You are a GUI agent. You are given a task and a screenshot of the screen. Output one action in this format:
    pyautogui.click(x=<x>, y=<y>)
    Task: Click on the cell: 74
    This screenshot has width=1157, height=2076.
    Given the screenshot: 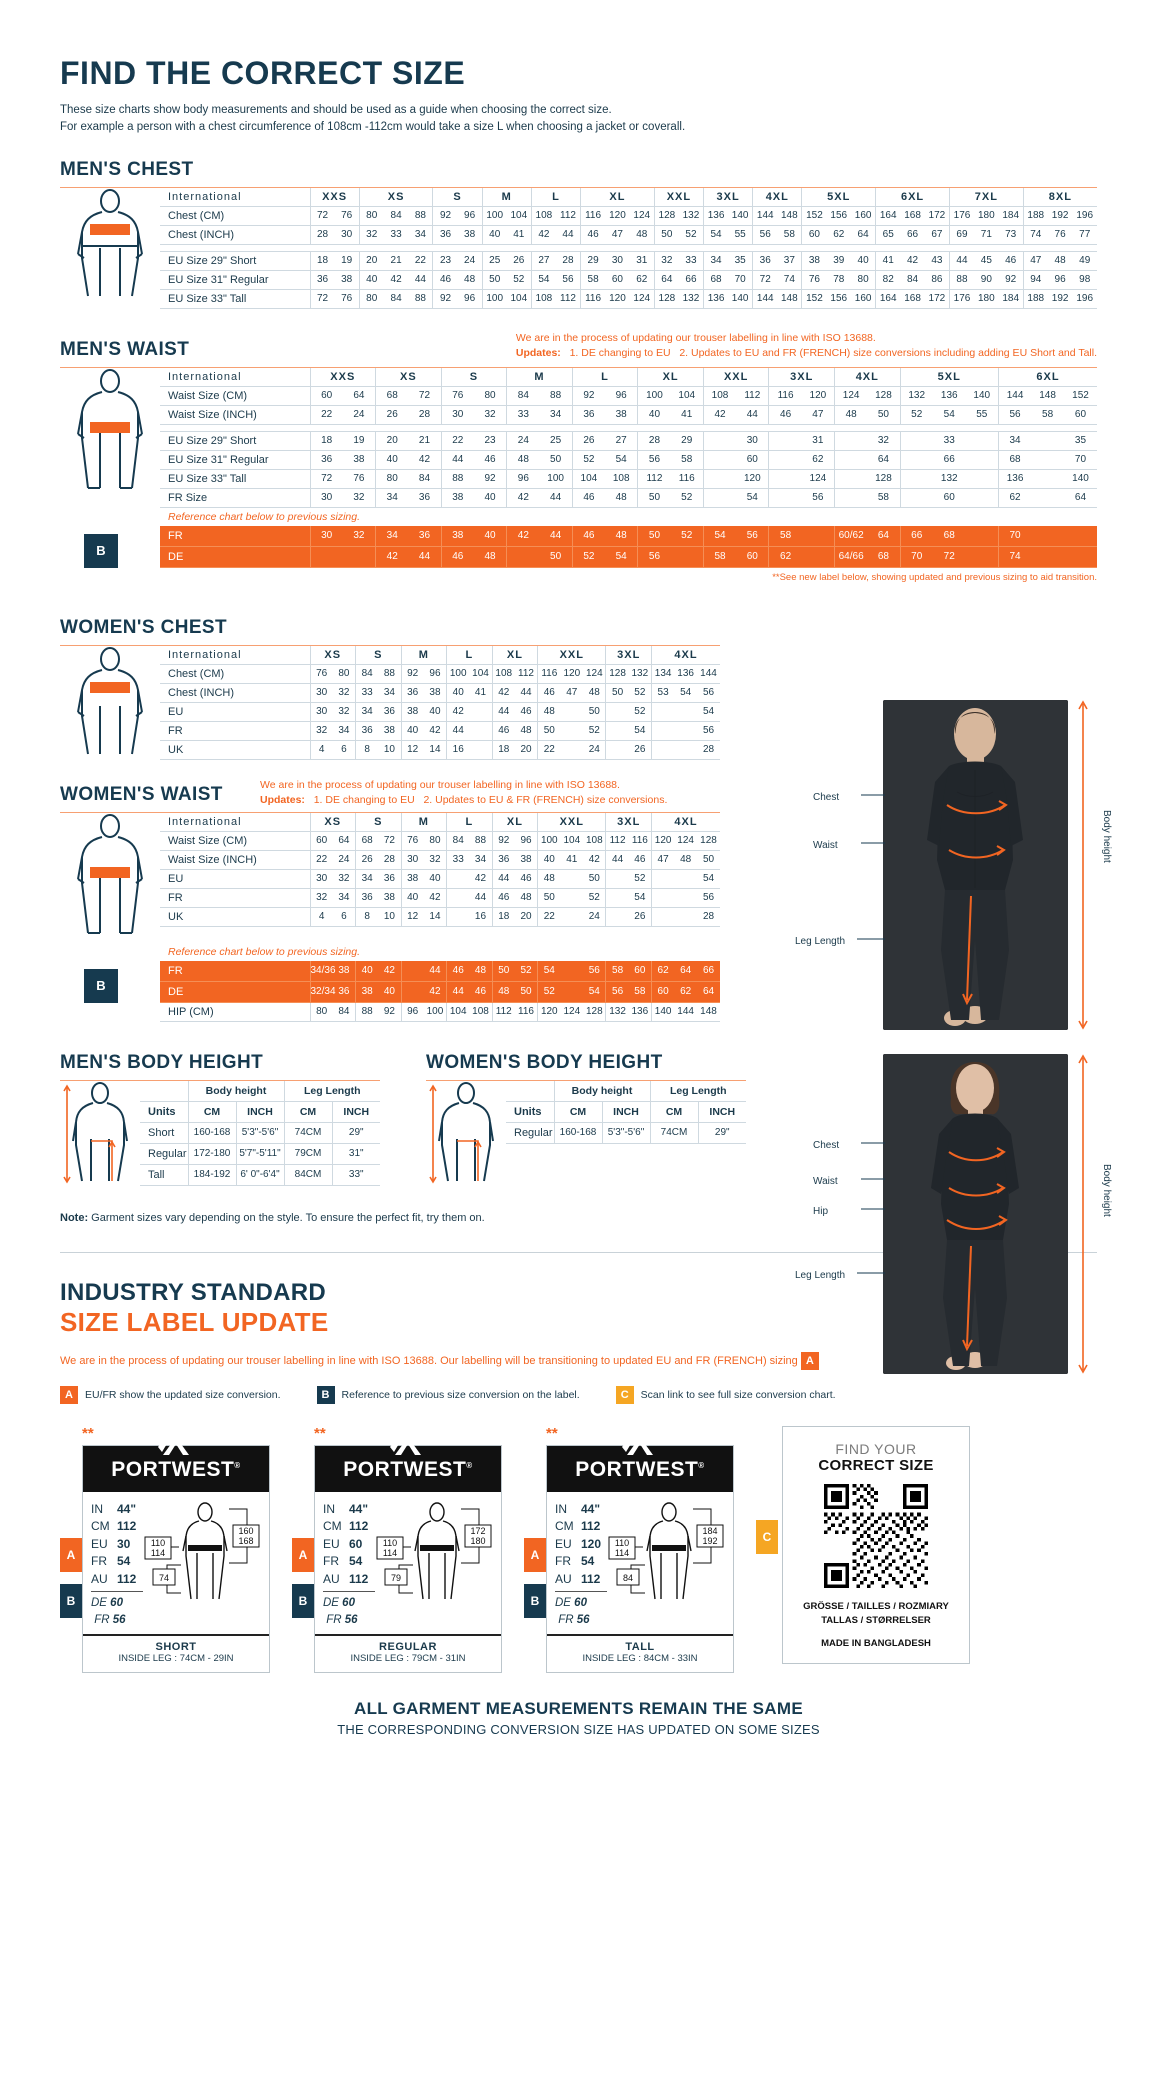 What is the action you would take?
    pyautogui.click(x=789, y=280)
    